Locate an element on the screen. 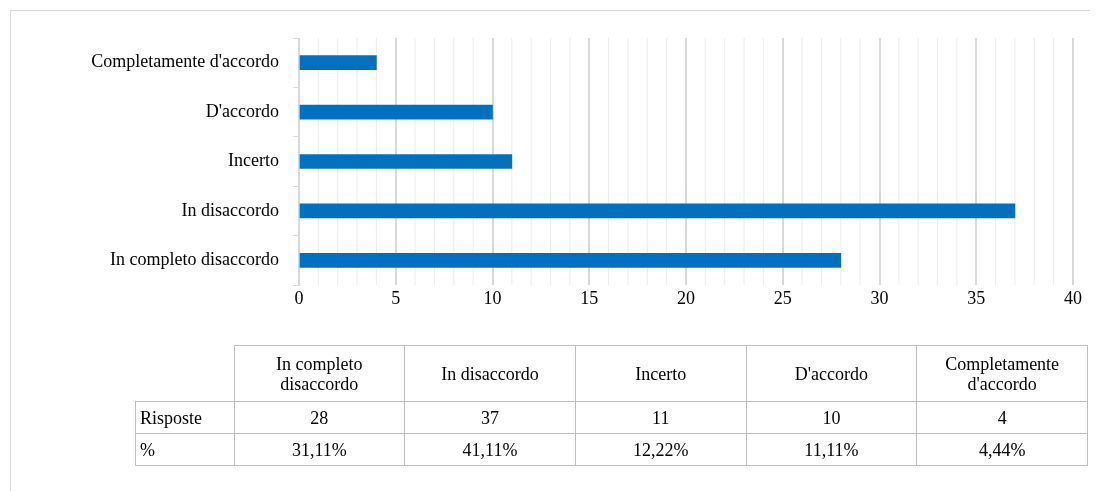 The height and width of the screenshot is (491, 1100). text: 11,11% is located at coordinates (831, 449).